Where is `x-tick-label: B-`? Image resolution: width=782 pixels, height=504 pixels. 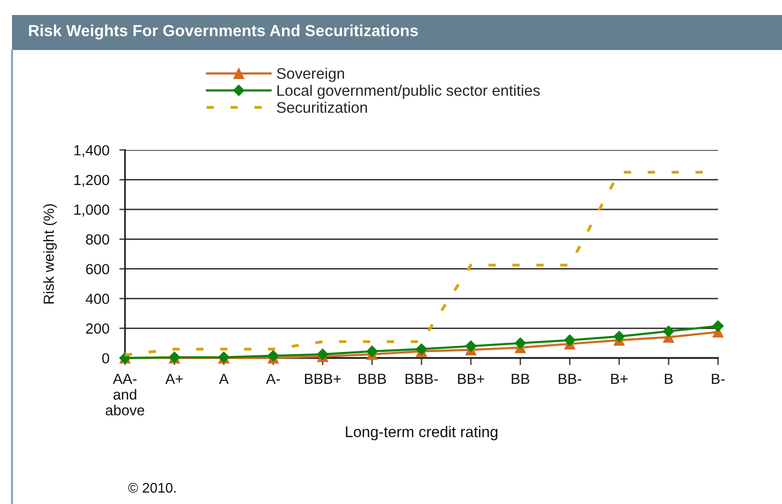
x-tick-label: B- is located at coordinates (718, 379).